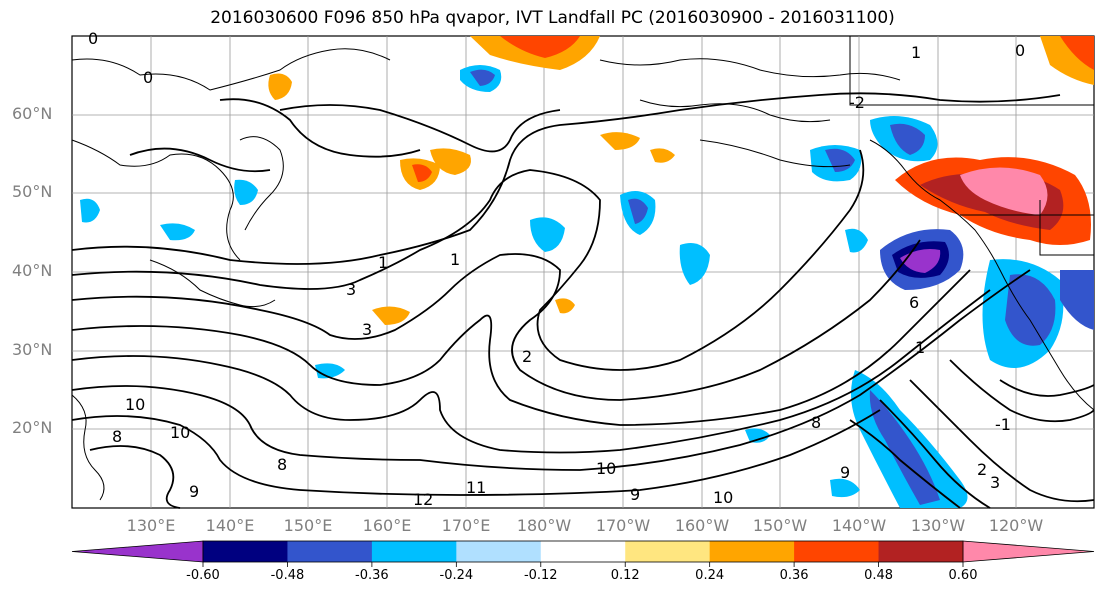  What do you see at coordinates (794, 575) in the screenshot?
I see `colorbar-tick-label: 0.36` at bounding box center [794, 575].